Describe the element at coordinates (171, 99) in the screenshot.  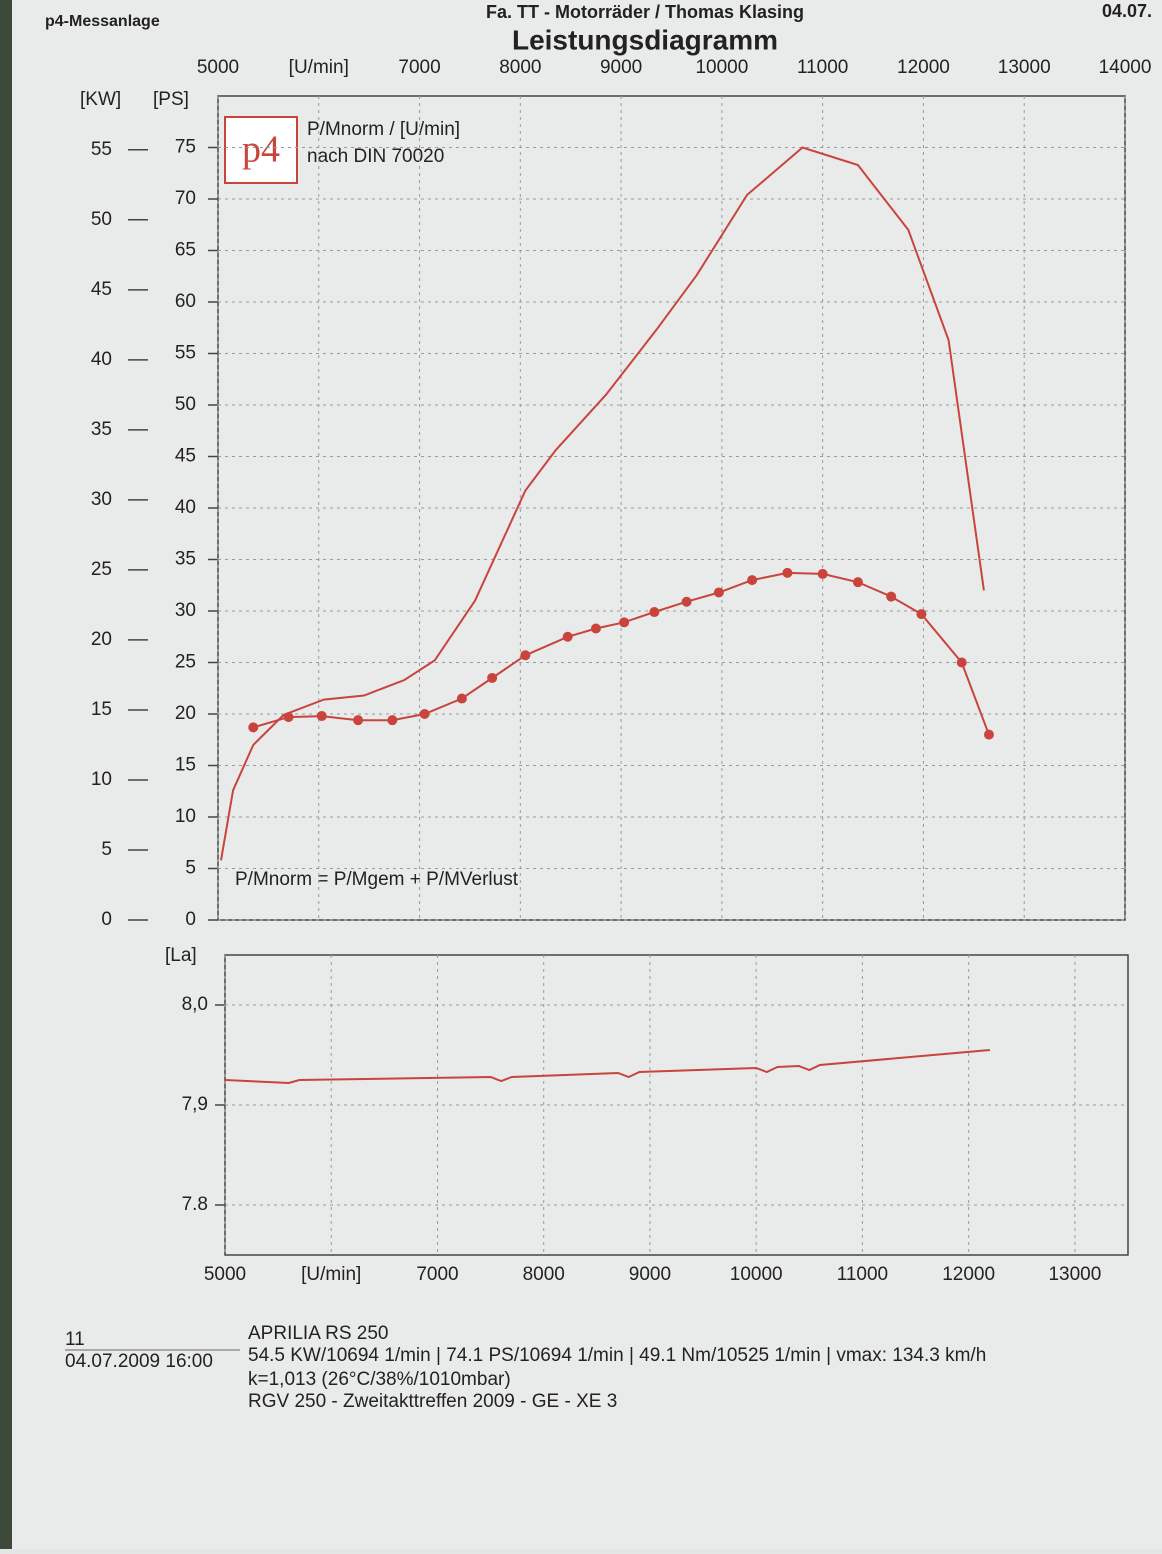
I see `y-axis-label: [PS]` at that location.